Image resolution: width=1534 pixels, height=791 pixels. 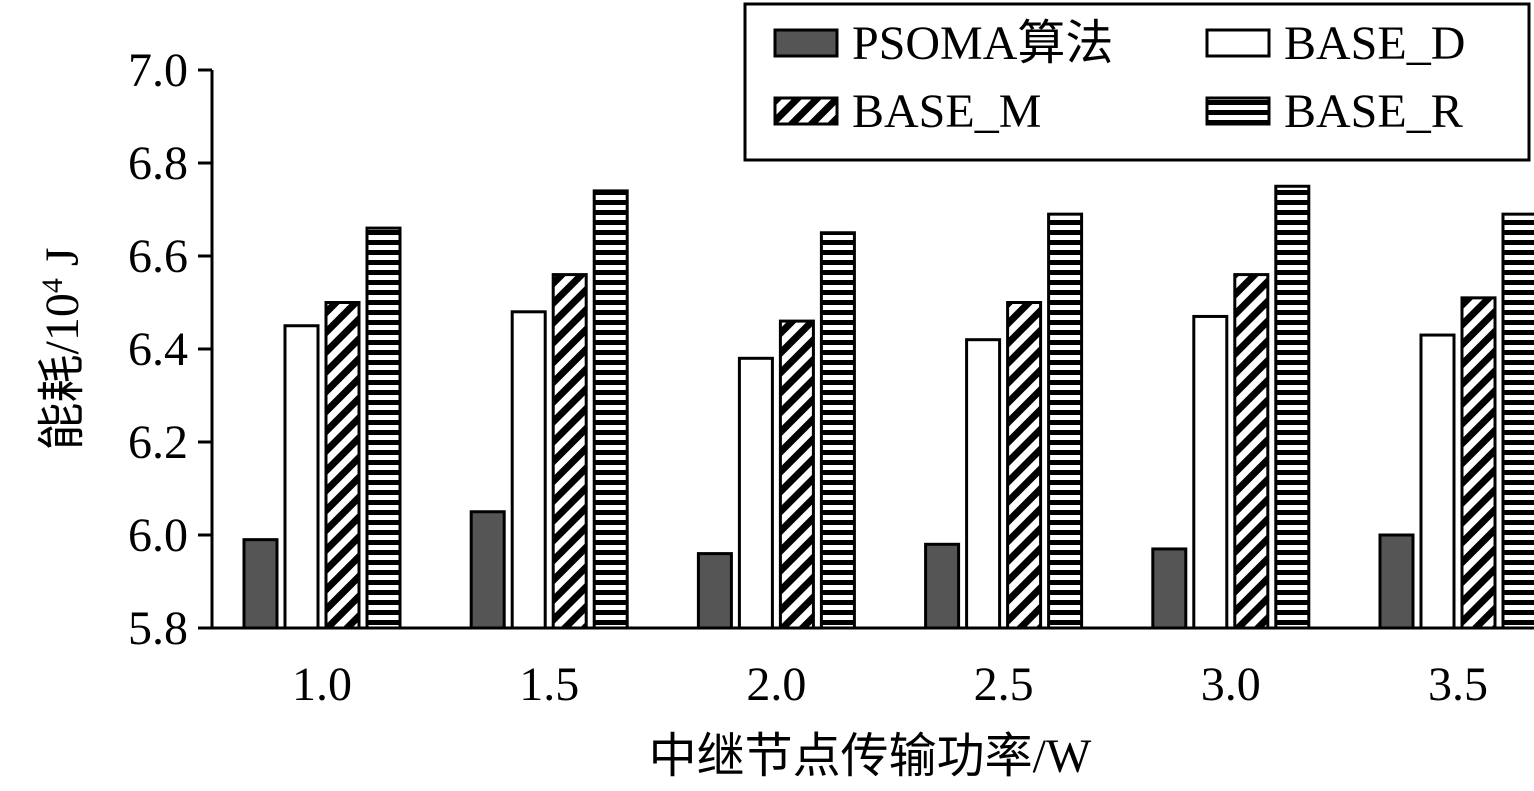 I want to click on y-axis-title-superscript: 4, so click(x=52, y=285).